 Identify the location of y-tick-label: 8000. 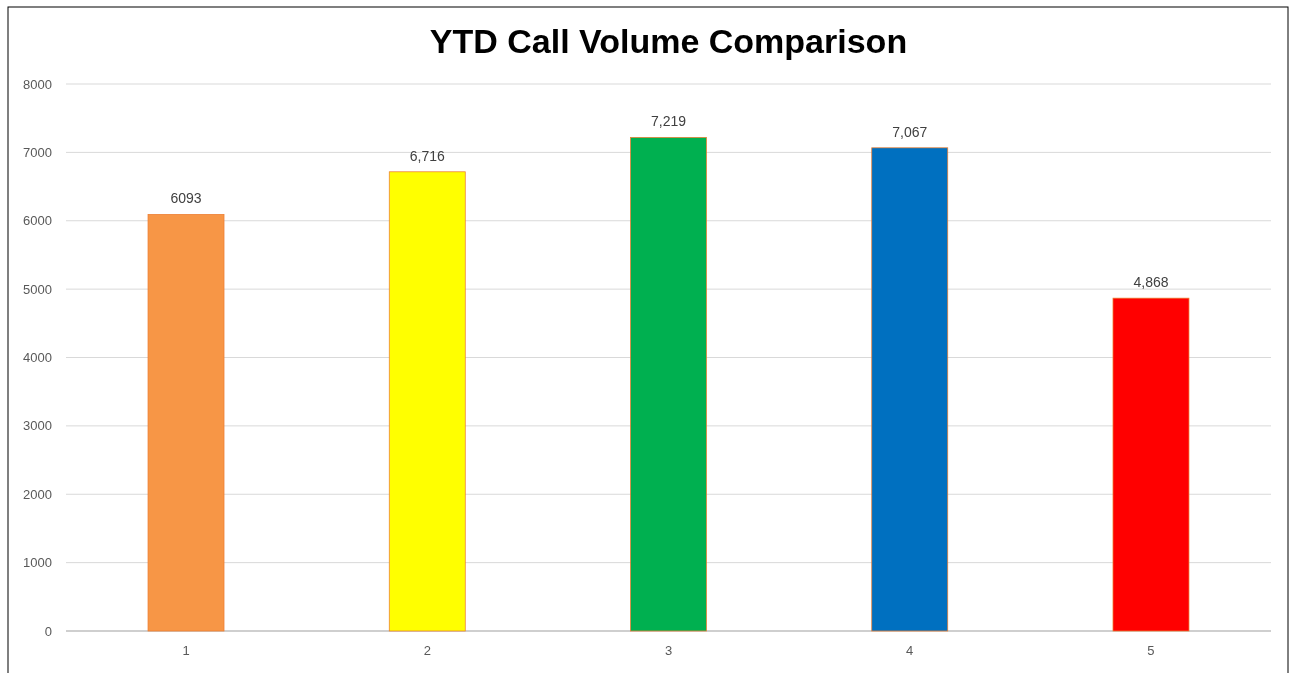
(37, 84).